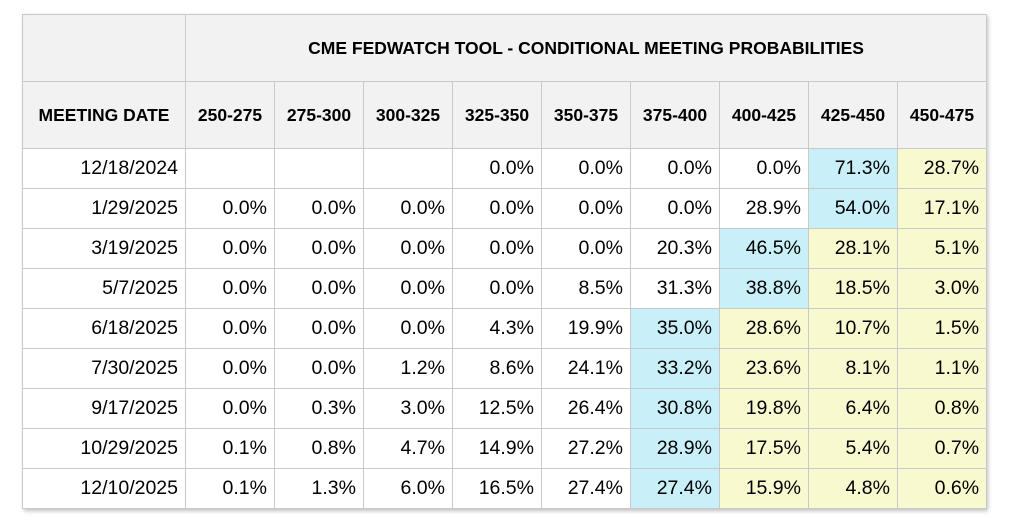 The width and height of the screenshot is (1028, 528). What do you see at coordinates (104, 408) in the screenshot?
I see `meeting-date-cell: 9/17/2025` at bounding box center [104, 408].